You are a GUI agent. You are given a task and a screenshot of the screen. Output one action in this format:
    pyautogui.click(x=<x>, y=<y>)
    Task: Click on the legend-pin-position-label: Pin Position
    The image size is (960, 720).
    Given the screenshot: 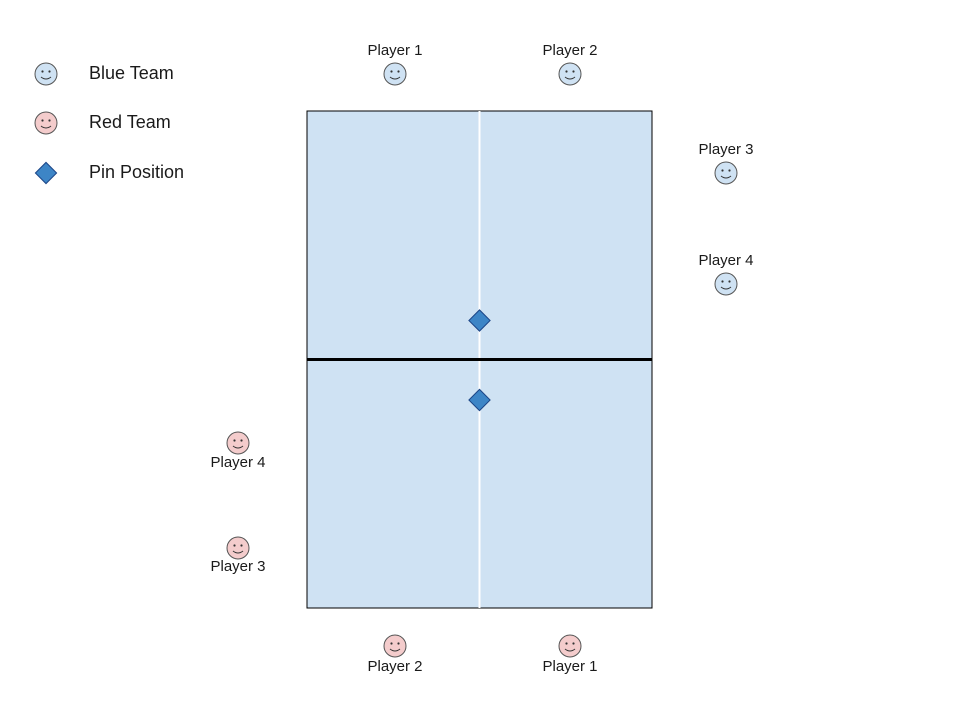 What is the action you would take?
    pyautogui.click(x=137, y=172)
    